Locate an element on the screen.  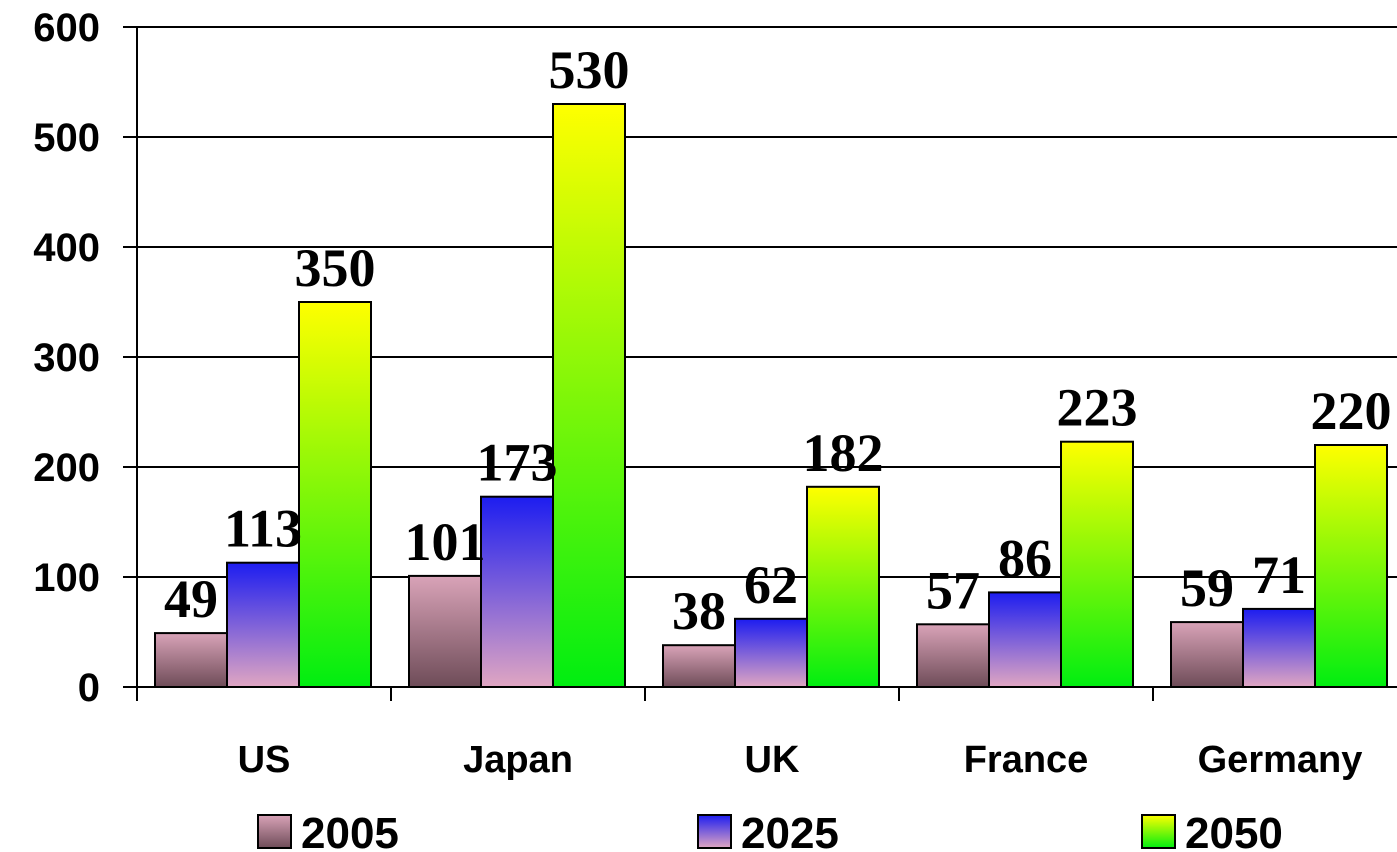
legend-label: 2025 is located at coordinates (790, 830).